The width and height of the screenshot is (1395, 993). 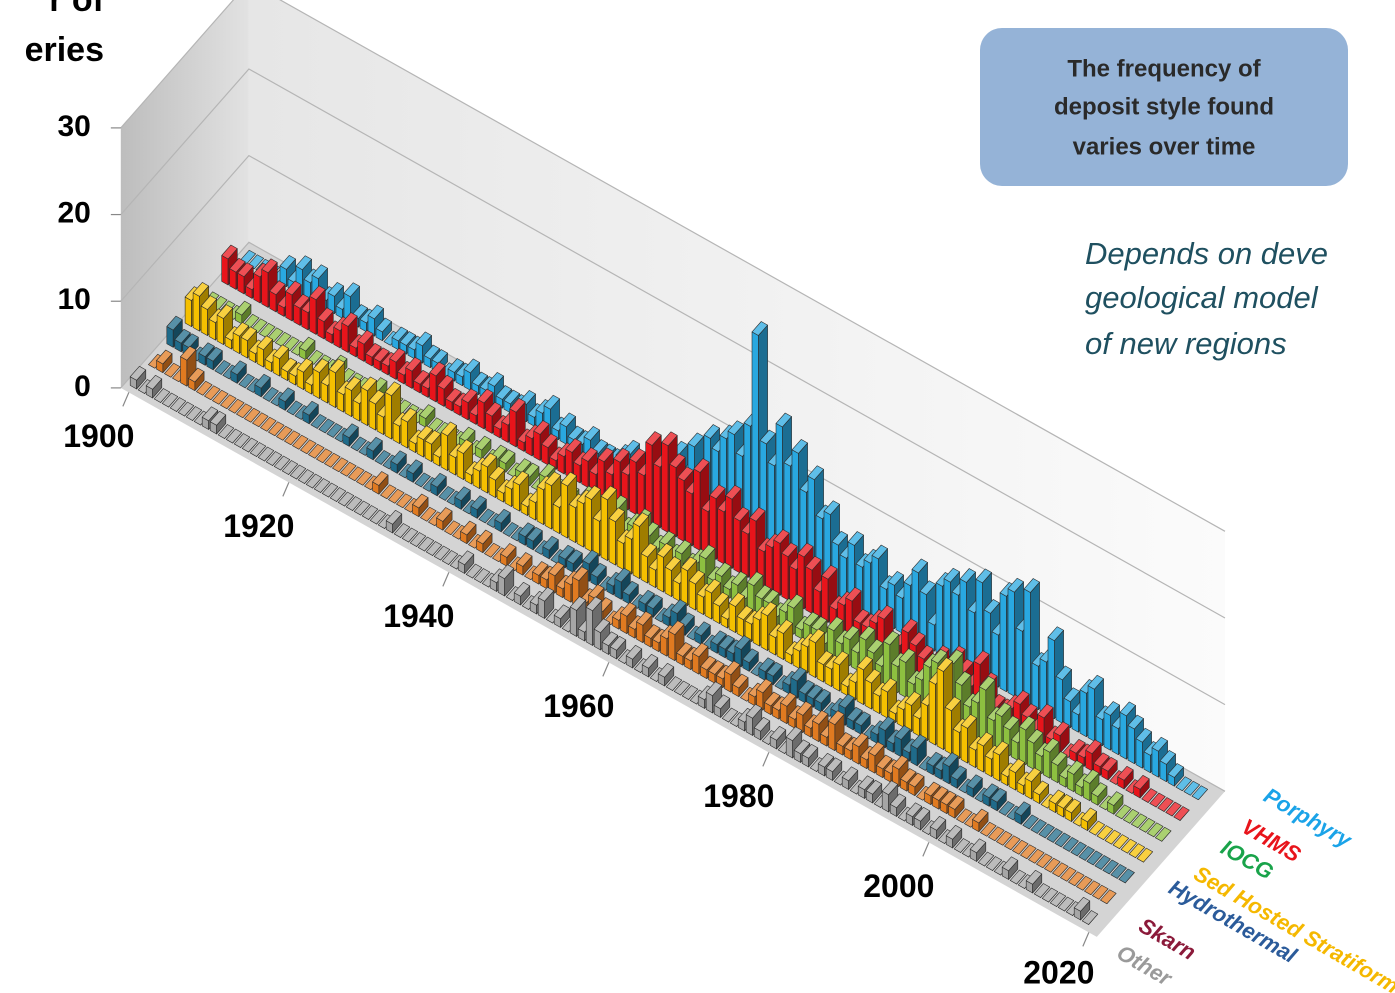 What do you see at coordinates (64, 50) in the screenshot?
I see `y-axis-label: eries` at bounding box center [64, 50].